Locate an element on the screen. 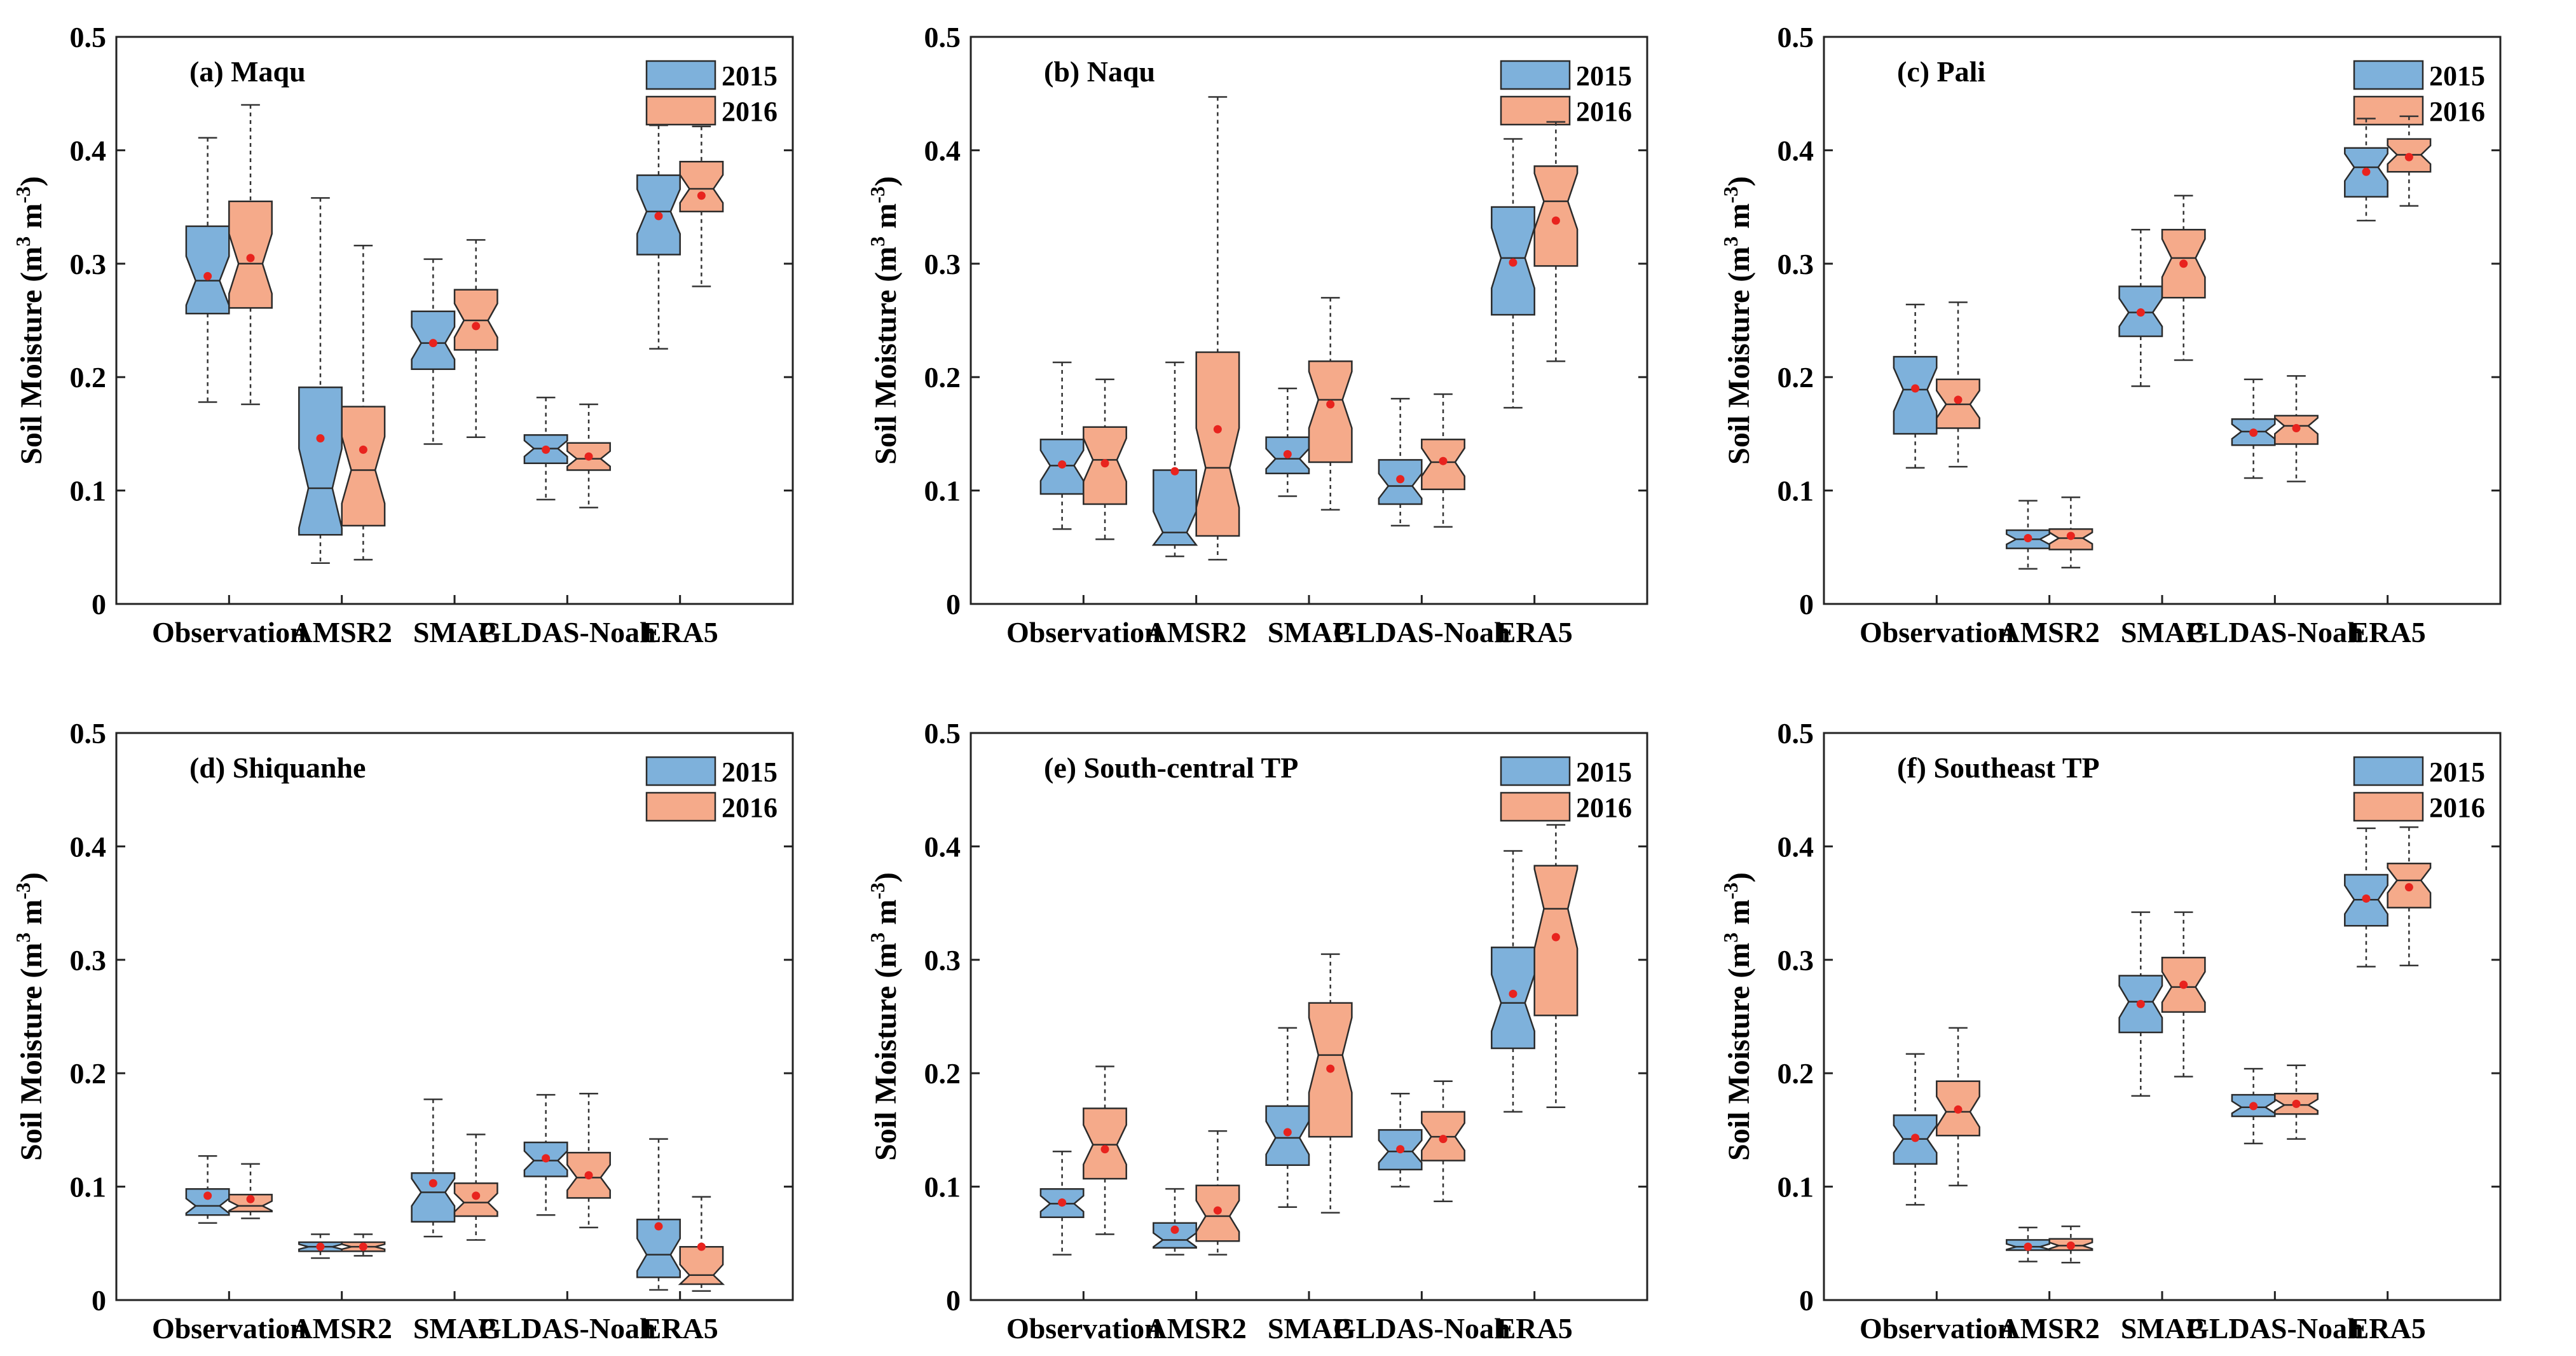 The image size is (2576, 1356). panel-title: (c) Pali is located at coordinates (1941, 71).